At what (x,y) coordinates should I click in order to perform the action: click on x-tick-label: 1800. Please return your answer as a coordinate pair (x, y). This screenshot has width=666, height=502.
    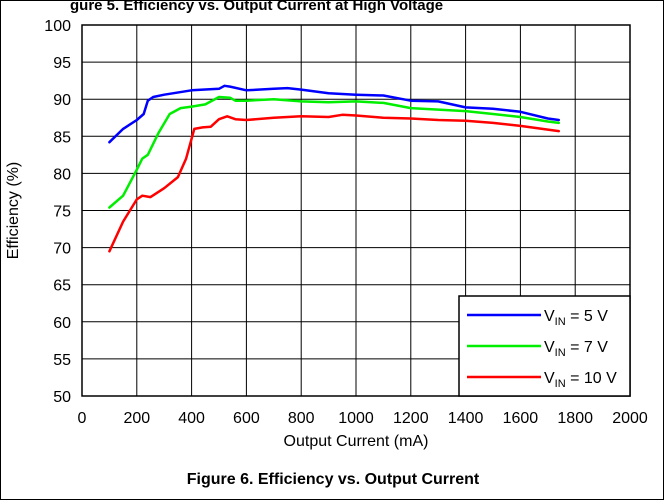
    Looking at the image, I should click on (575, 418).